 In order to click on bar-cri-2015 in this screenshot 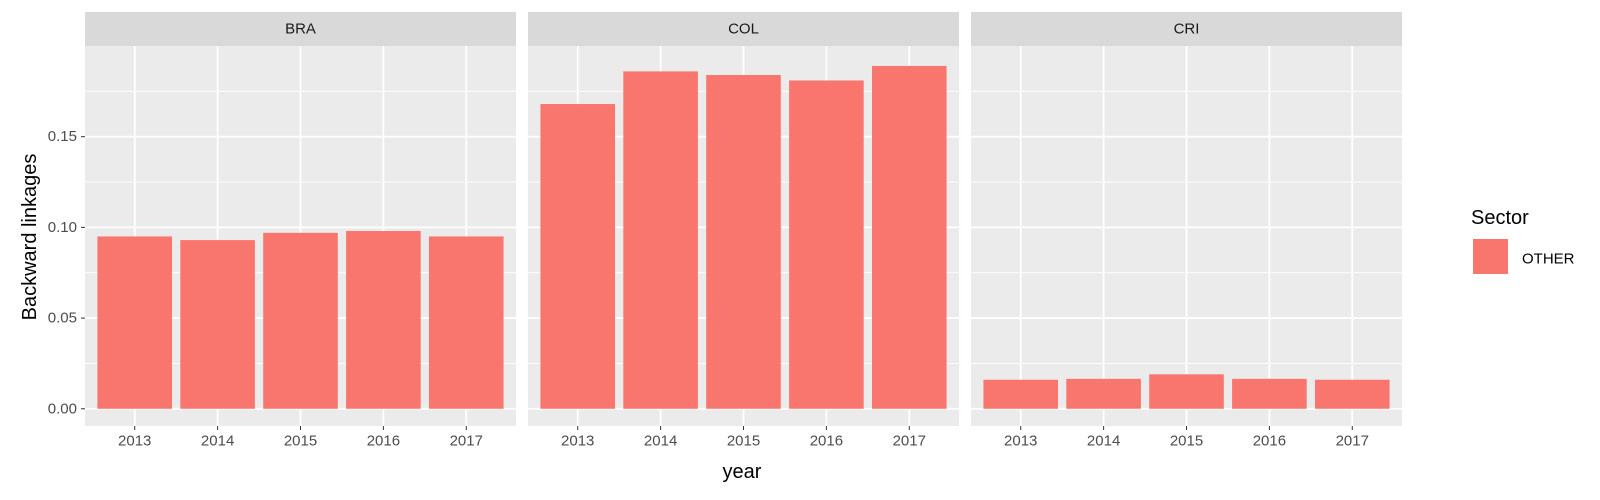, I will do `click(1186, 391)`.